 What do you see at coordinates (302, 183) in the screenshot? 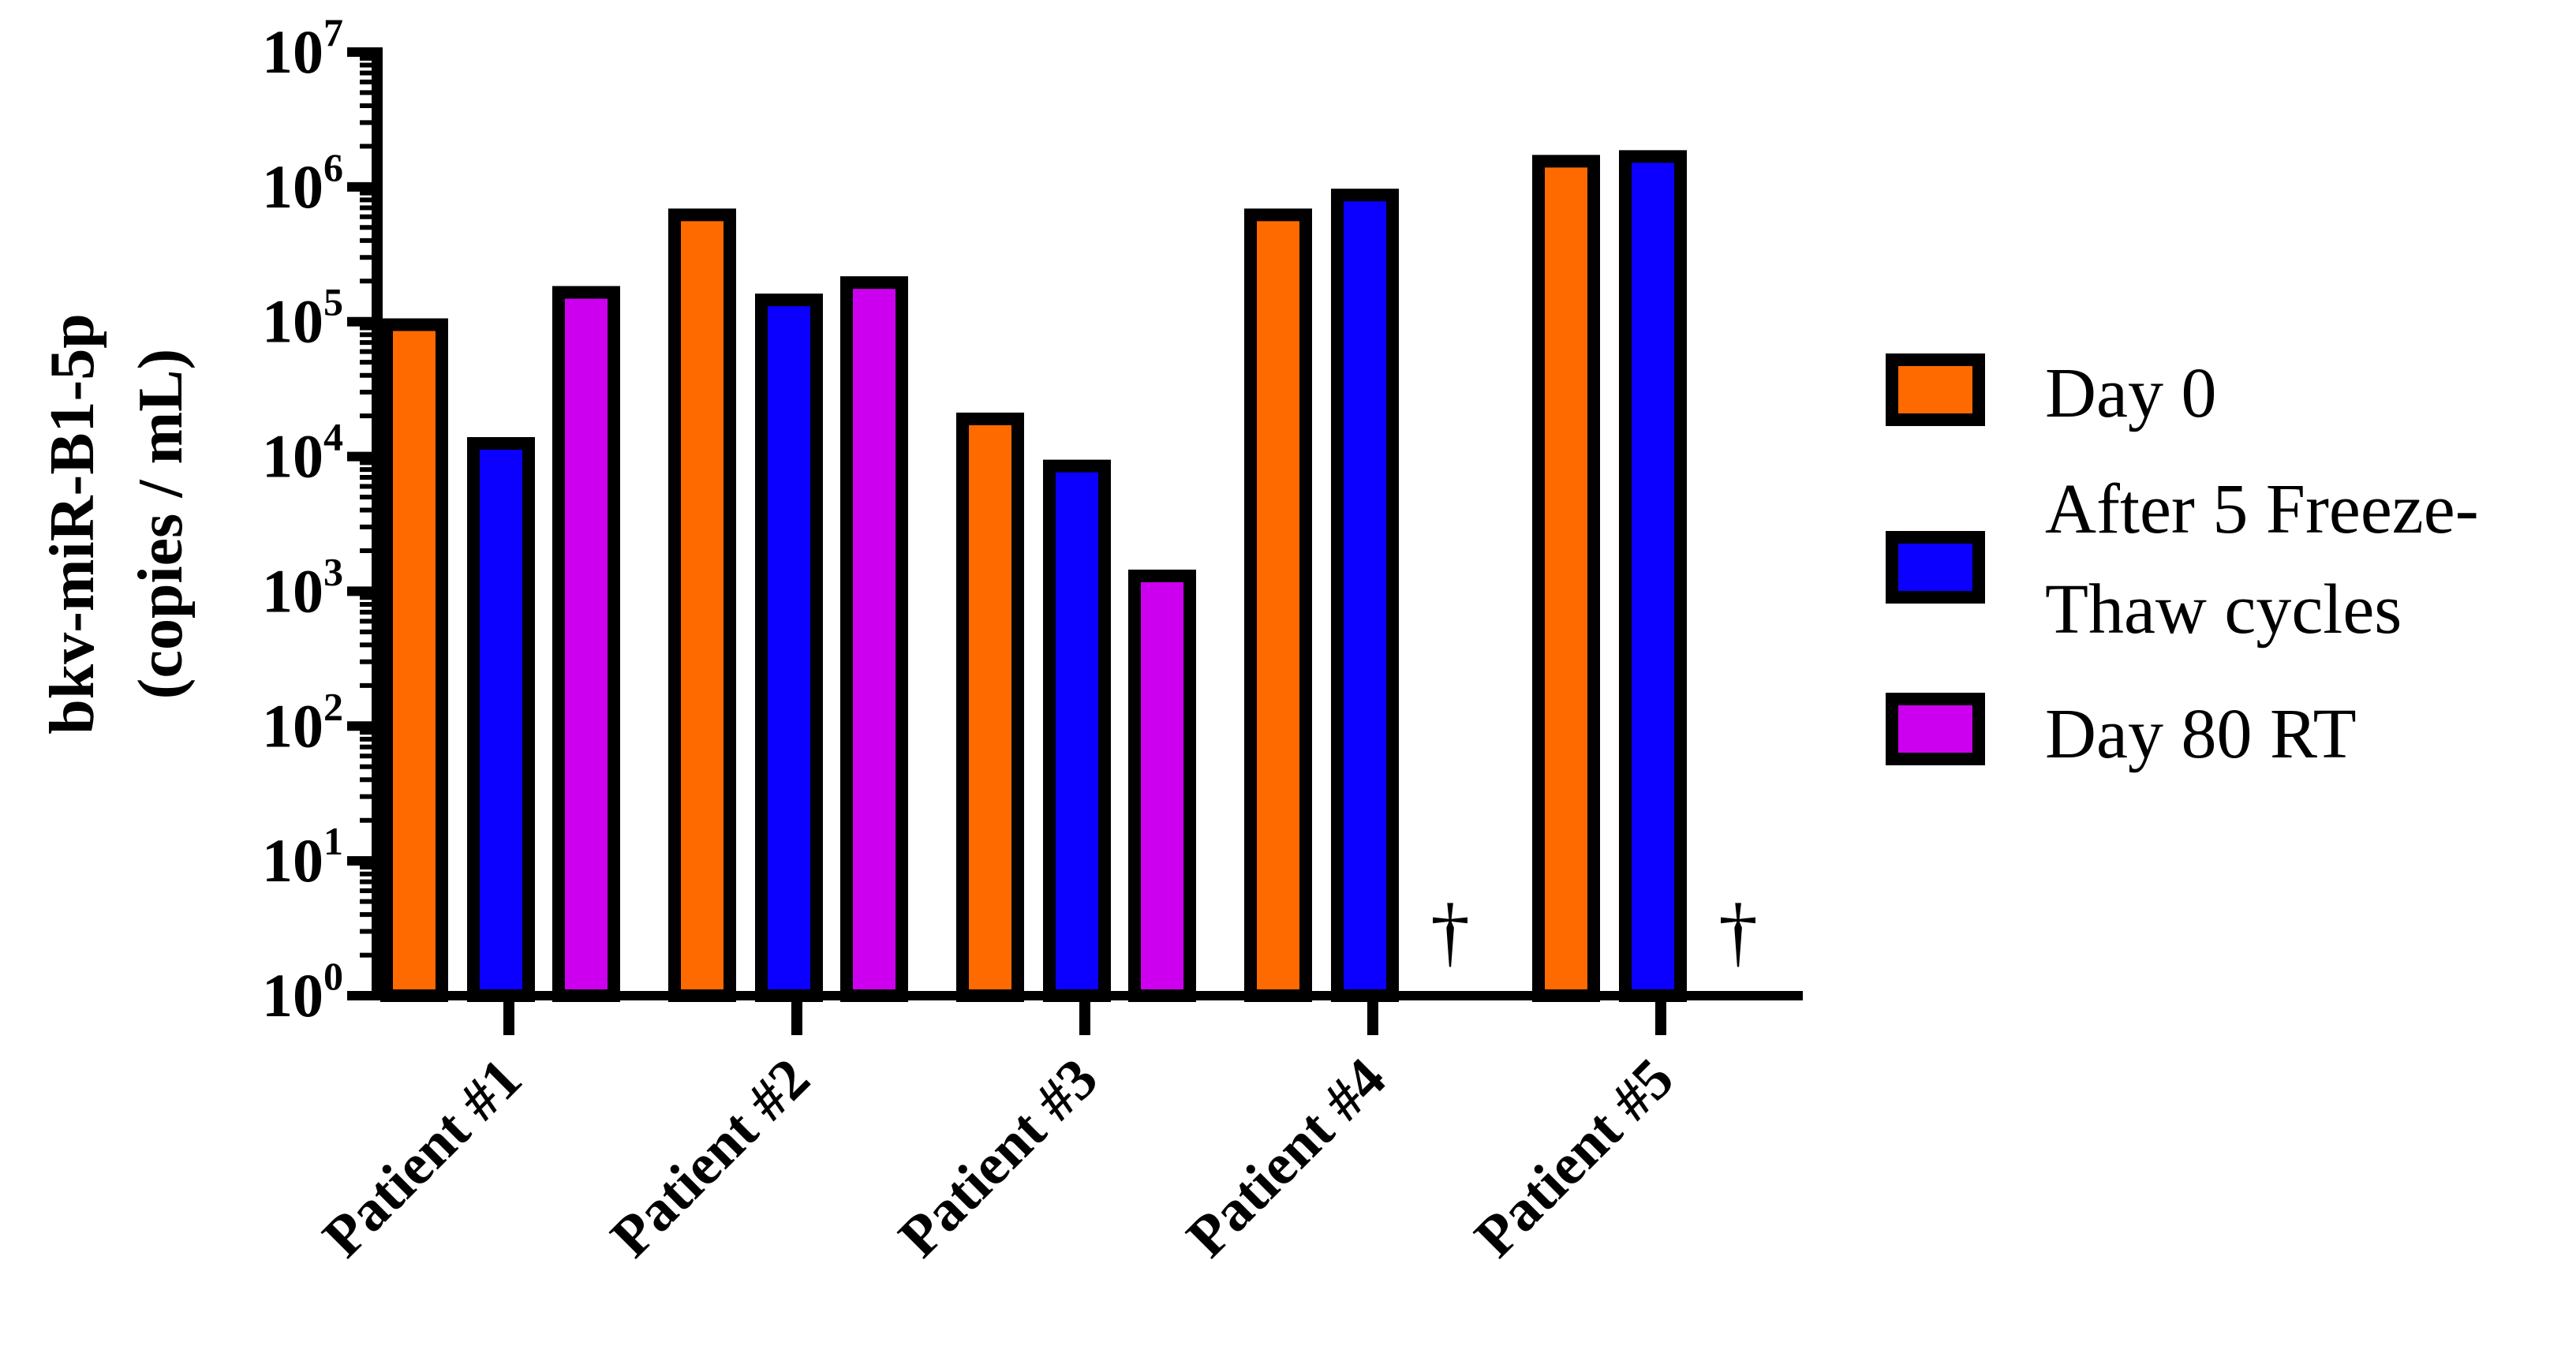
I see `y-tick-label: 10⁶` at bounding box center [302, 183].